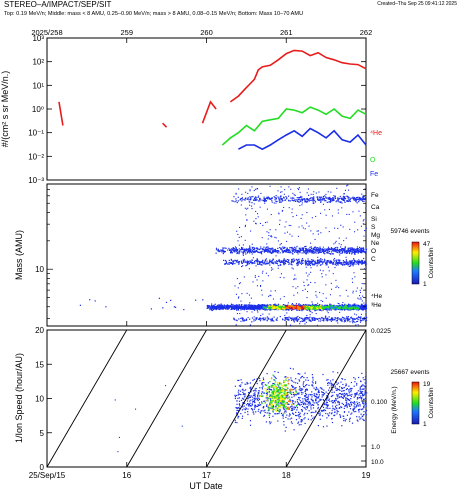 The width and height of the screenshot is (460, 493). I want to click on top-series-lines, so click(212, 100).